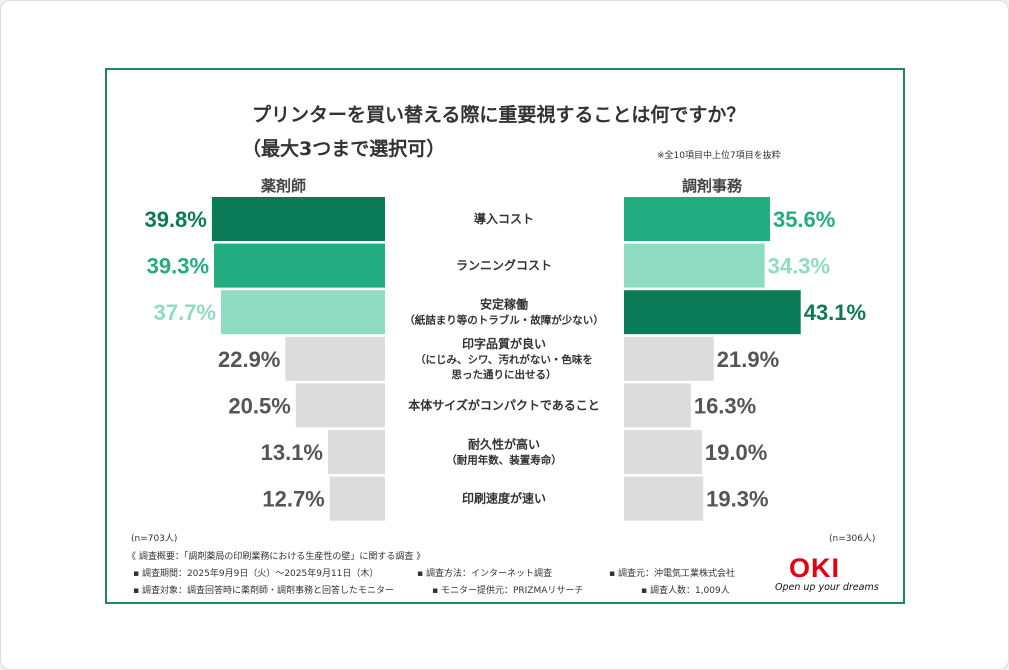 This screenshot has height=670, width=1009. What do you see at coordinates (827, 587) in the screenshot?
I see `oki-tagline: Open up your dreams` at bounding box center [827, 587].